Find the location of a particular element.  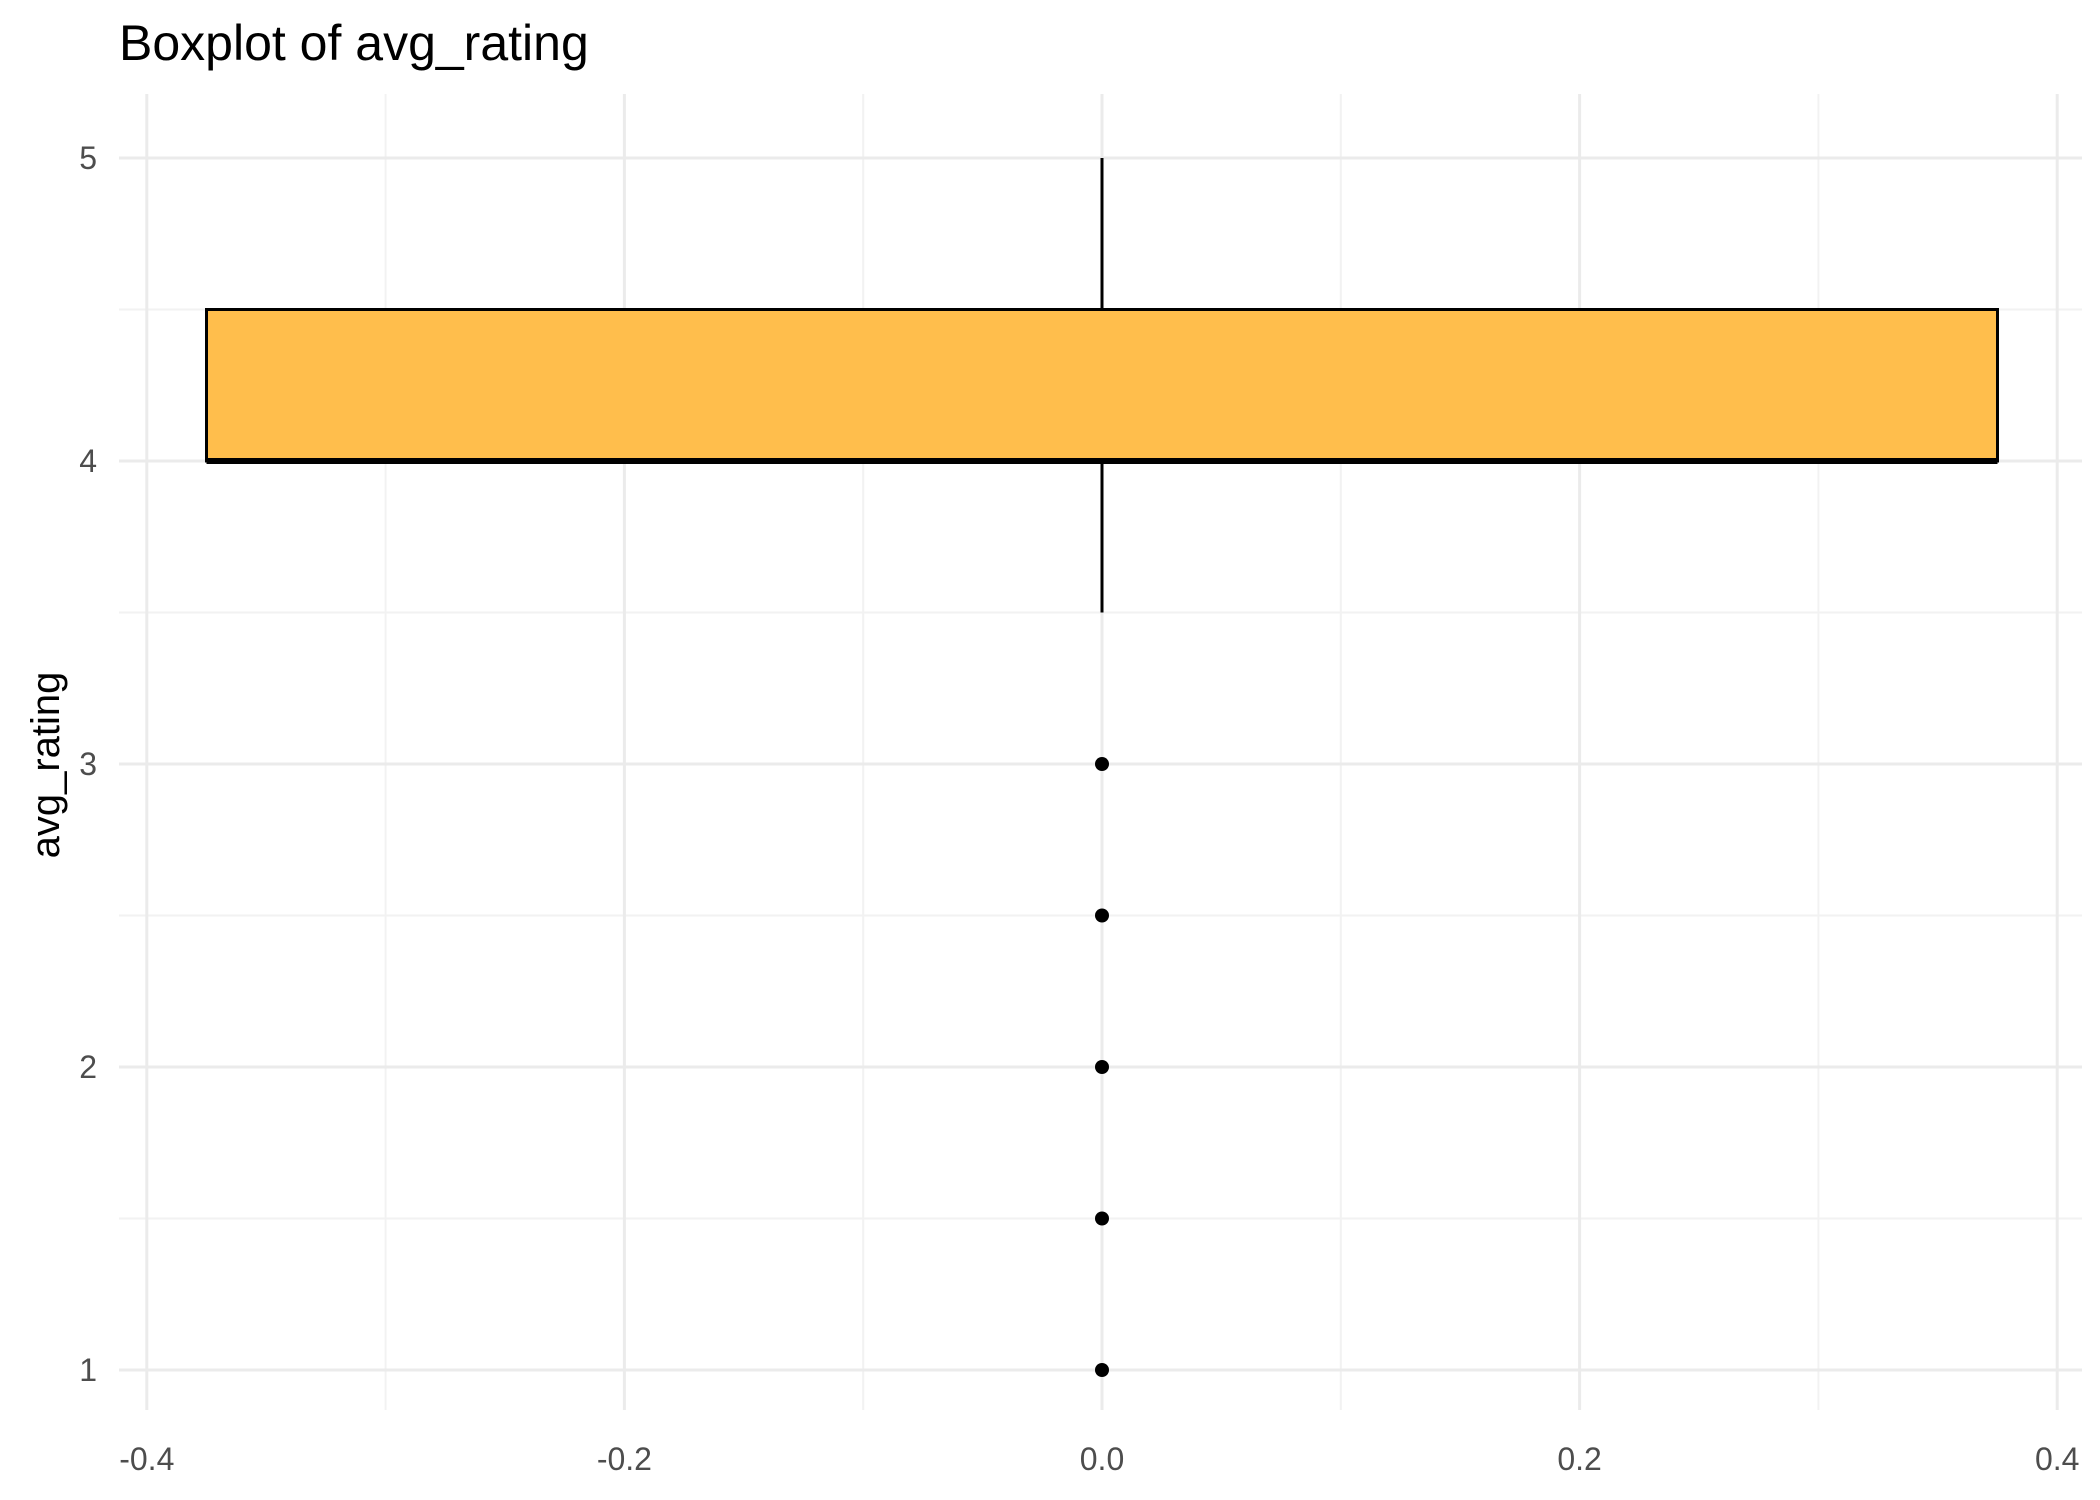

chart-title: Boxplot of avg_rating is located at coordinates (354, 43).